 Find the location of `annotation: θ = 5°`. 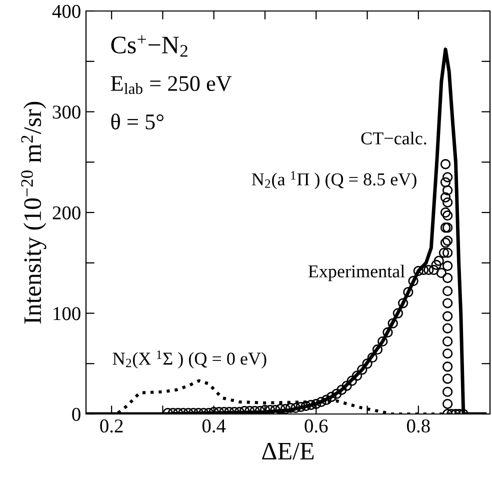

annotation: θ = 5° is located at coordinates (137, 122).